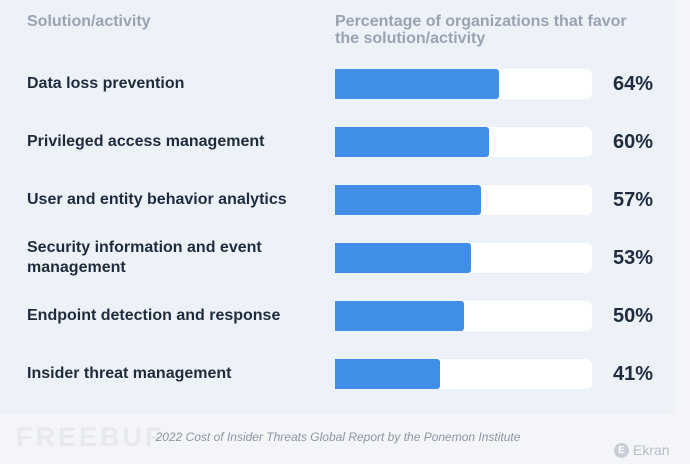 This screenshot has height=464, width=690. I want to click on ekran-logo: E Ekran, so click(642, 450).